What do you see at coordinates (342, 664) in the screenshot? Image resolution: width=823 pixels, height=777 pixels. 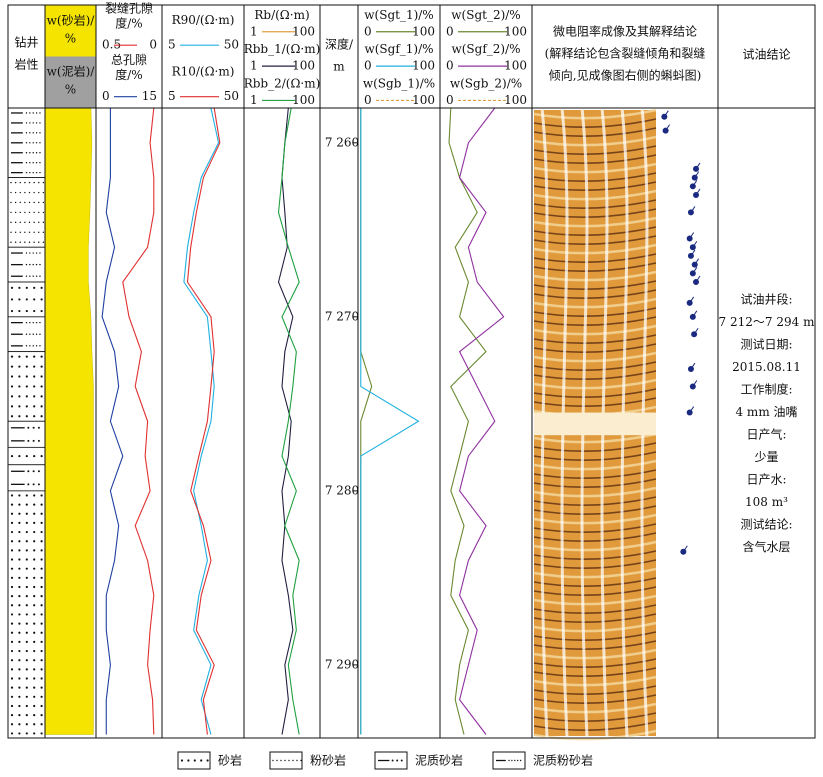 I see `depth-tick-label: 7 290` at bounding box center [342, 664].